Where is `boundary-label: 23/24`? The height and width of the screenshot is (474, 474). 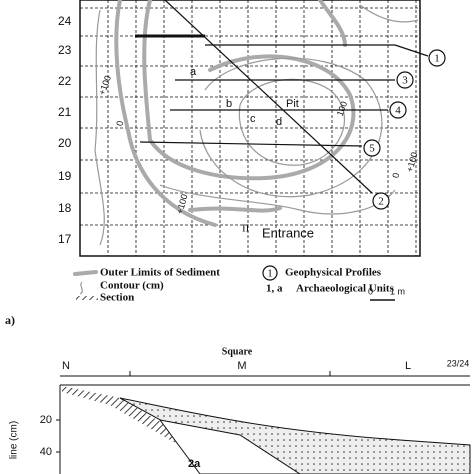 boundary-label: 23/24 is located at coordinates (458, 363).